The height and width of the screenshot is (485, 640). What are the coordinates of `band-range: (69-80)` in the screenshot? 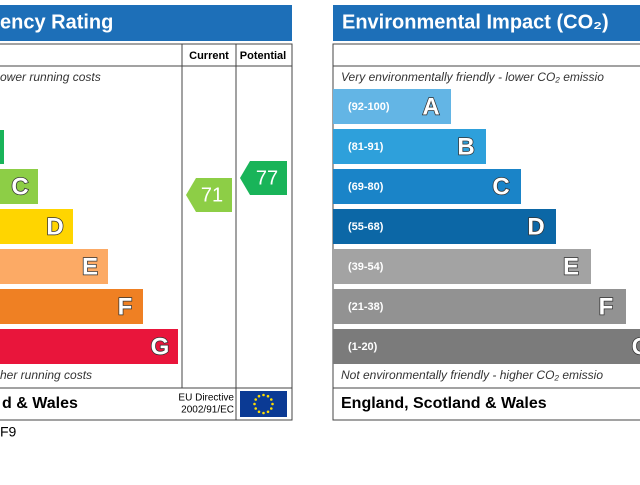 It's located at (366, 187).